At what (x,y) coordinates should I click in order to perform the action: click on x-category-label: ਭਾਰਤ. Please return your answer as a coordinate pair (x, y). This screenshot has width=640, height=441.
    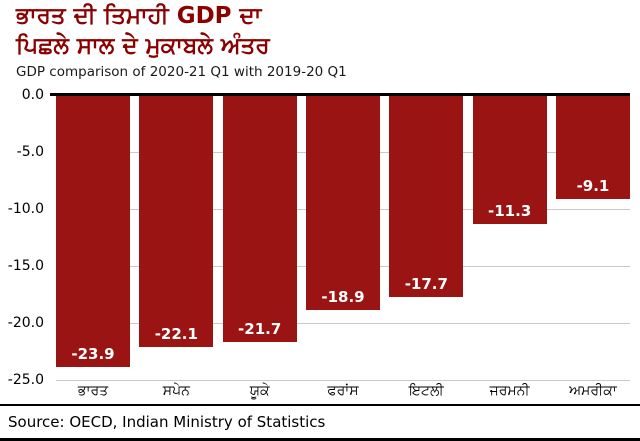
    Looking at the image, I should click on (93, 391).